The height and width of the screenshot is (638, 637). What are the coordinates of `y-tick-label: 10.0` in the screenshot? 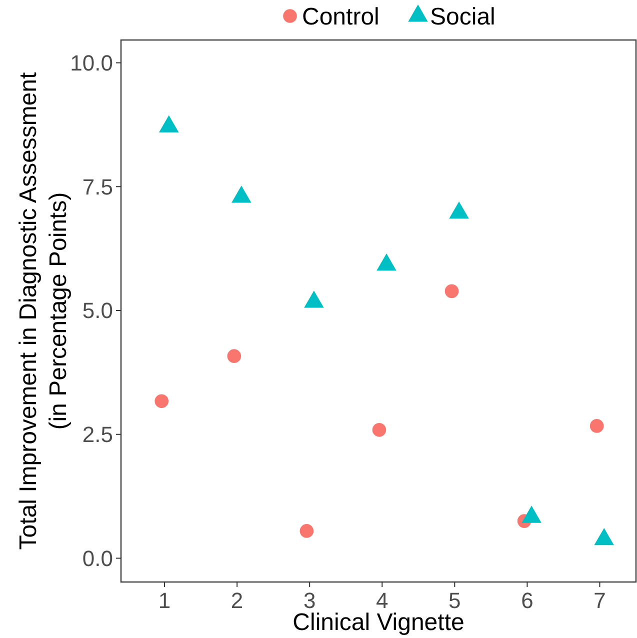 It's located at (91, 63).